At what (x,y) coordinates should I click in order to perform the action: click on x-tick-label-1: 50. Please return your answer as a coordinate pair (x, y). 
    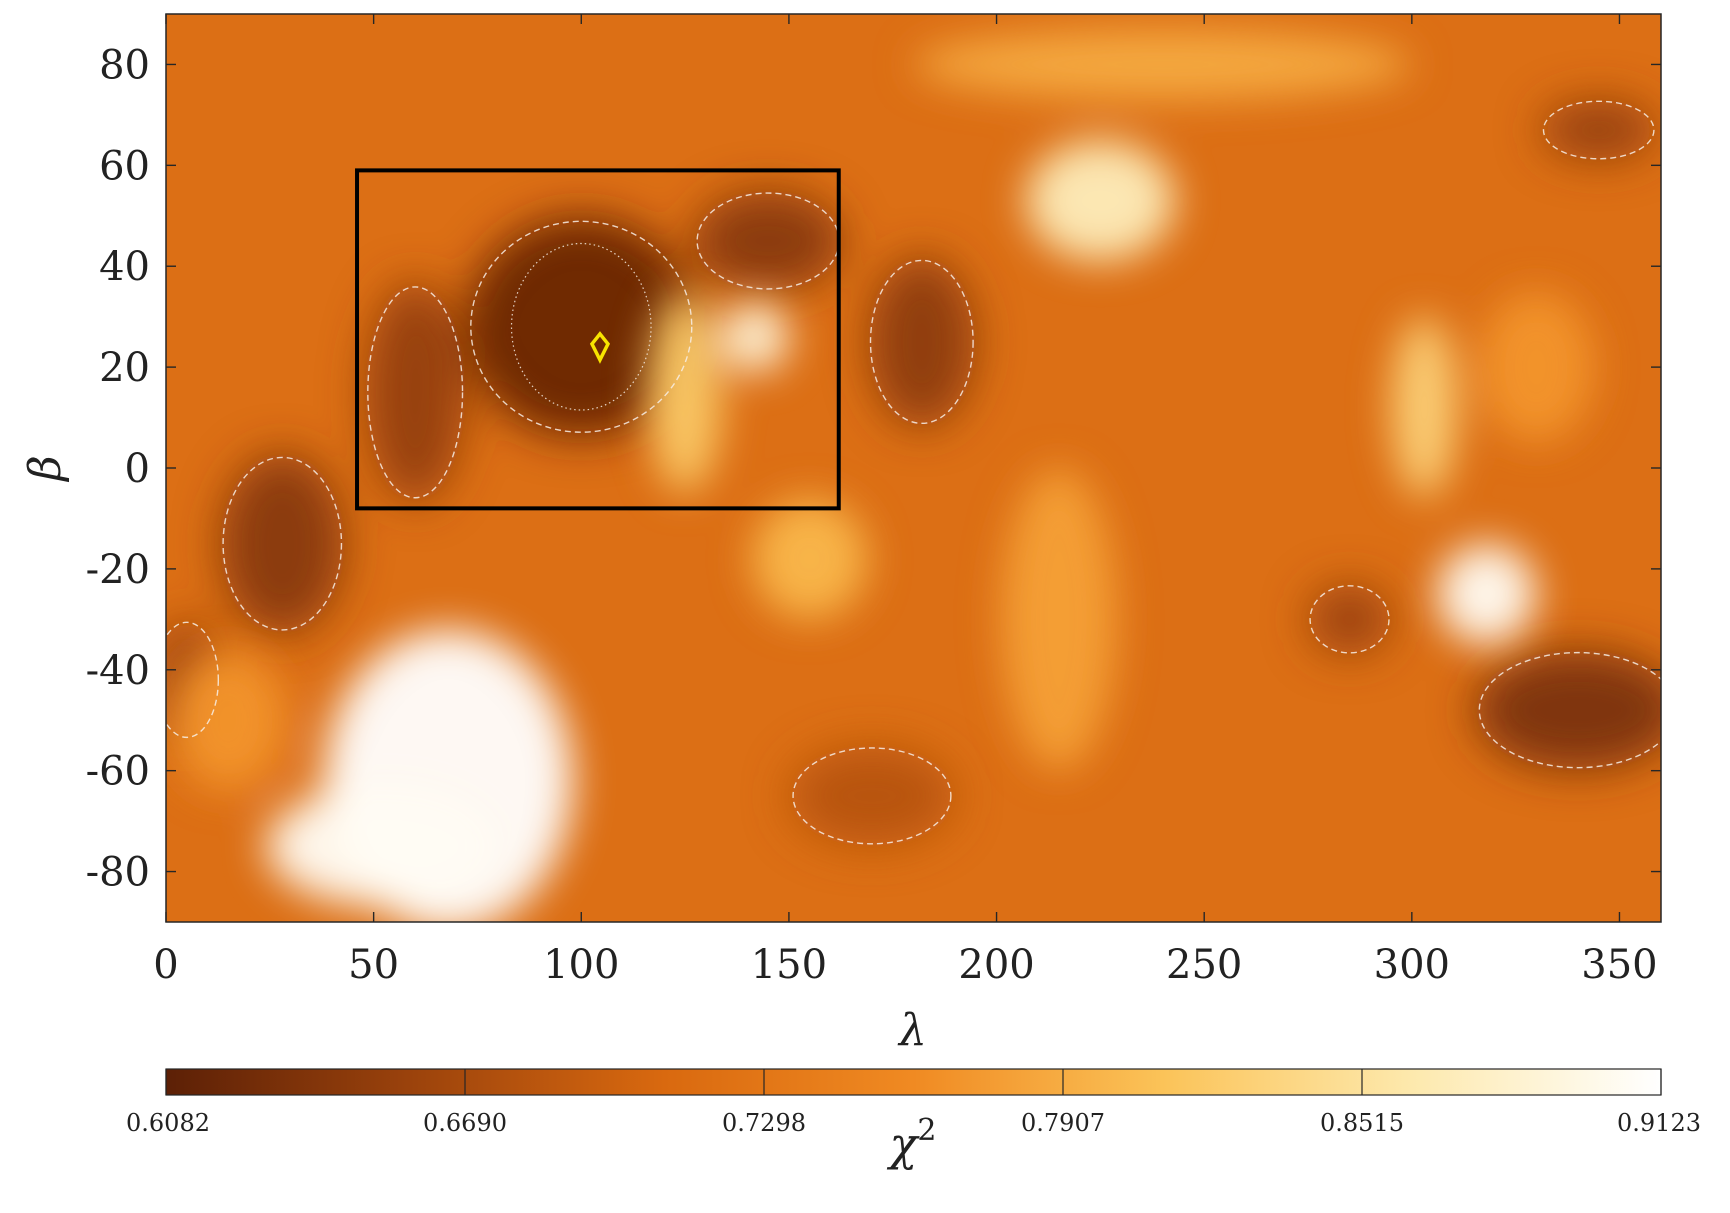
    Looking at the image, I should click on (373, 965).